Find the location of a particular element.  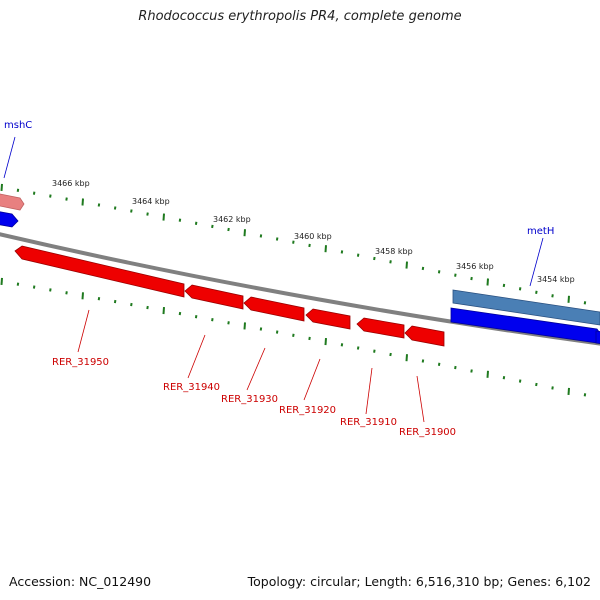

reverse-genes is located at coordinates (229, 296).